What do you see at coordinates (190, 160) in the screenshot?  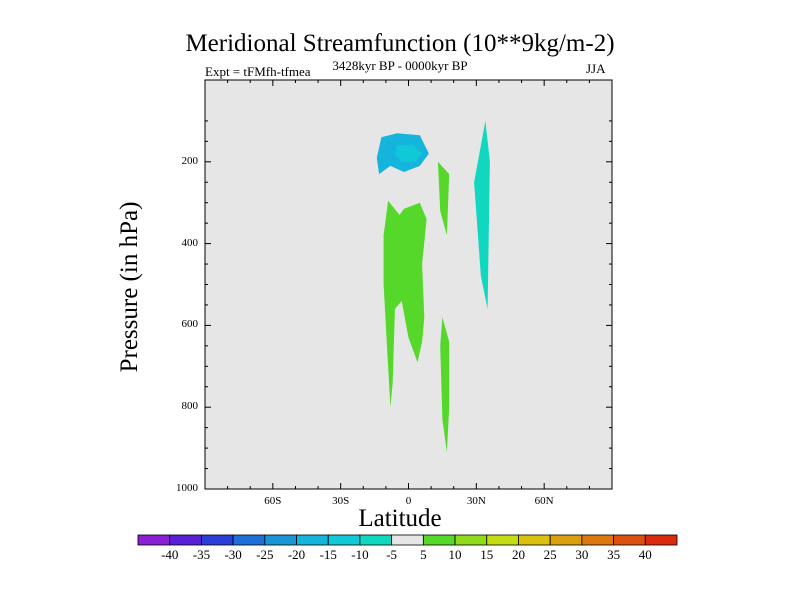 I see `y-tick-label: 200` at bounding box center [190, 160].